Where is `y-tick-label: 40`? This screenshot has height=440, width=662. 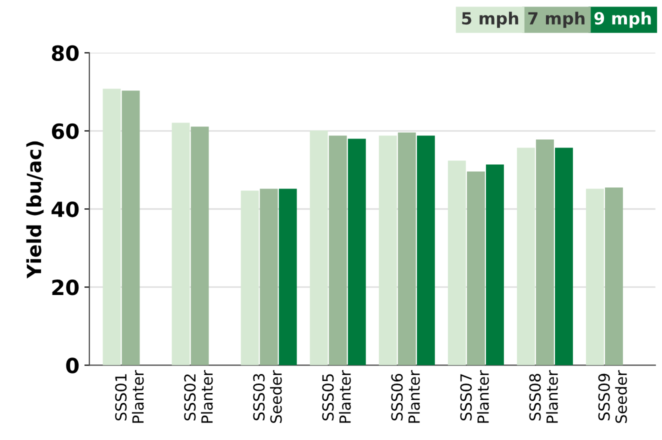 y-tick-label: 40 is located at coordinates (65, 209).